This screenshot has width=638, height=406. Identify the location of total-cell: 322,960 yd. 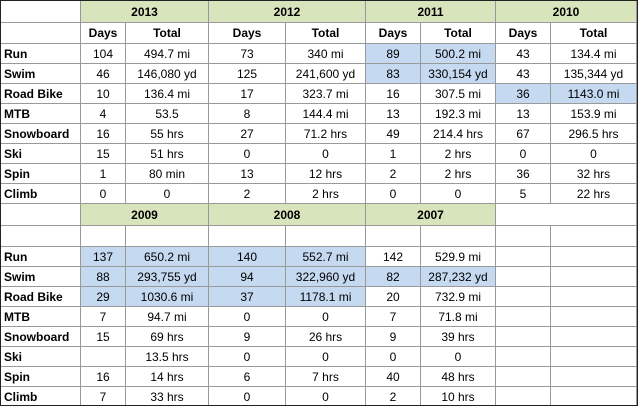
(326, 277).